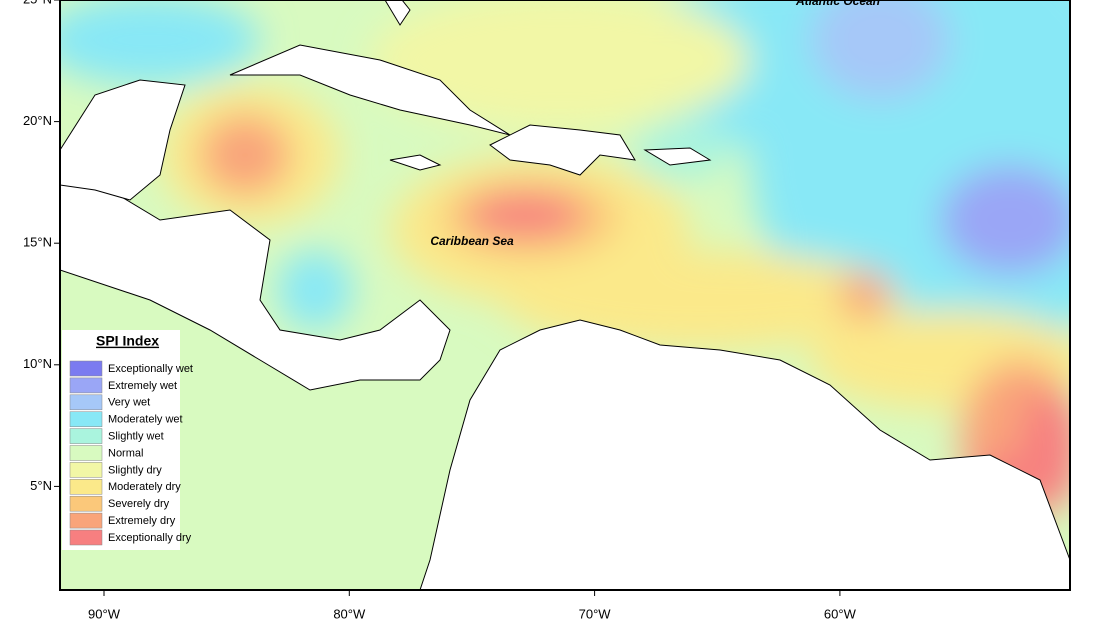 The height and width of the screenshot is (630, 1100). I want to click on legend-label: Extremely dry, so click(142, 521).